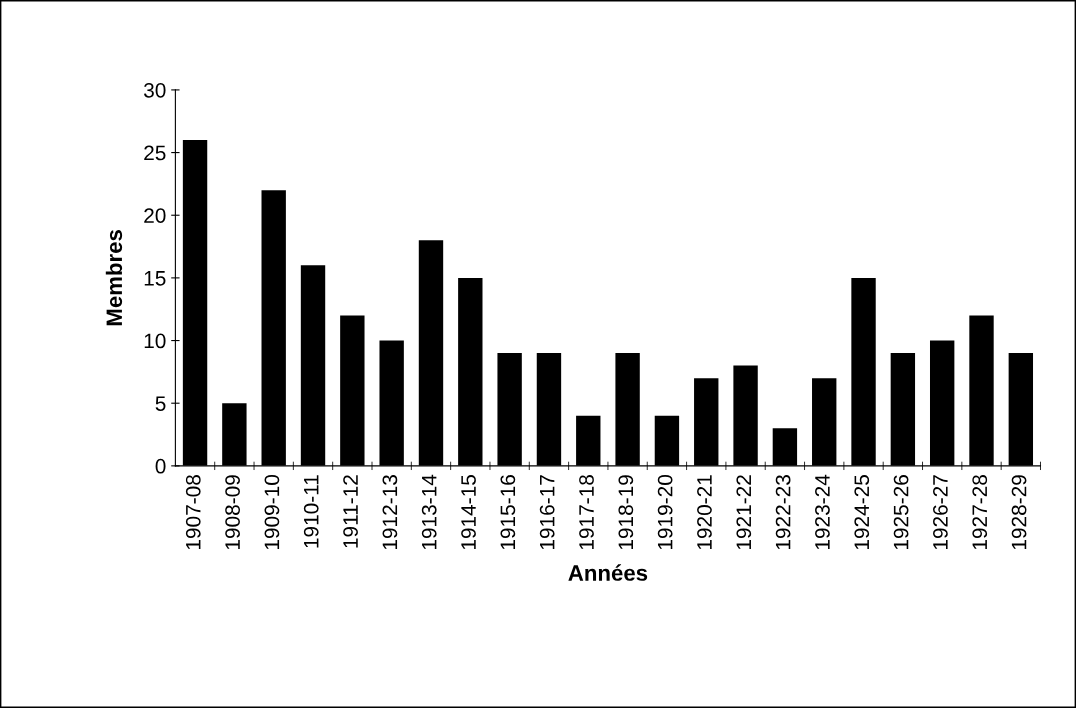 The height and width of the screenshot is (708, 1076). What do you see at coordinates (822, 512) in the screenshot?
I see `x-tick-label: 1923-24` at bounding box center [822, 512].